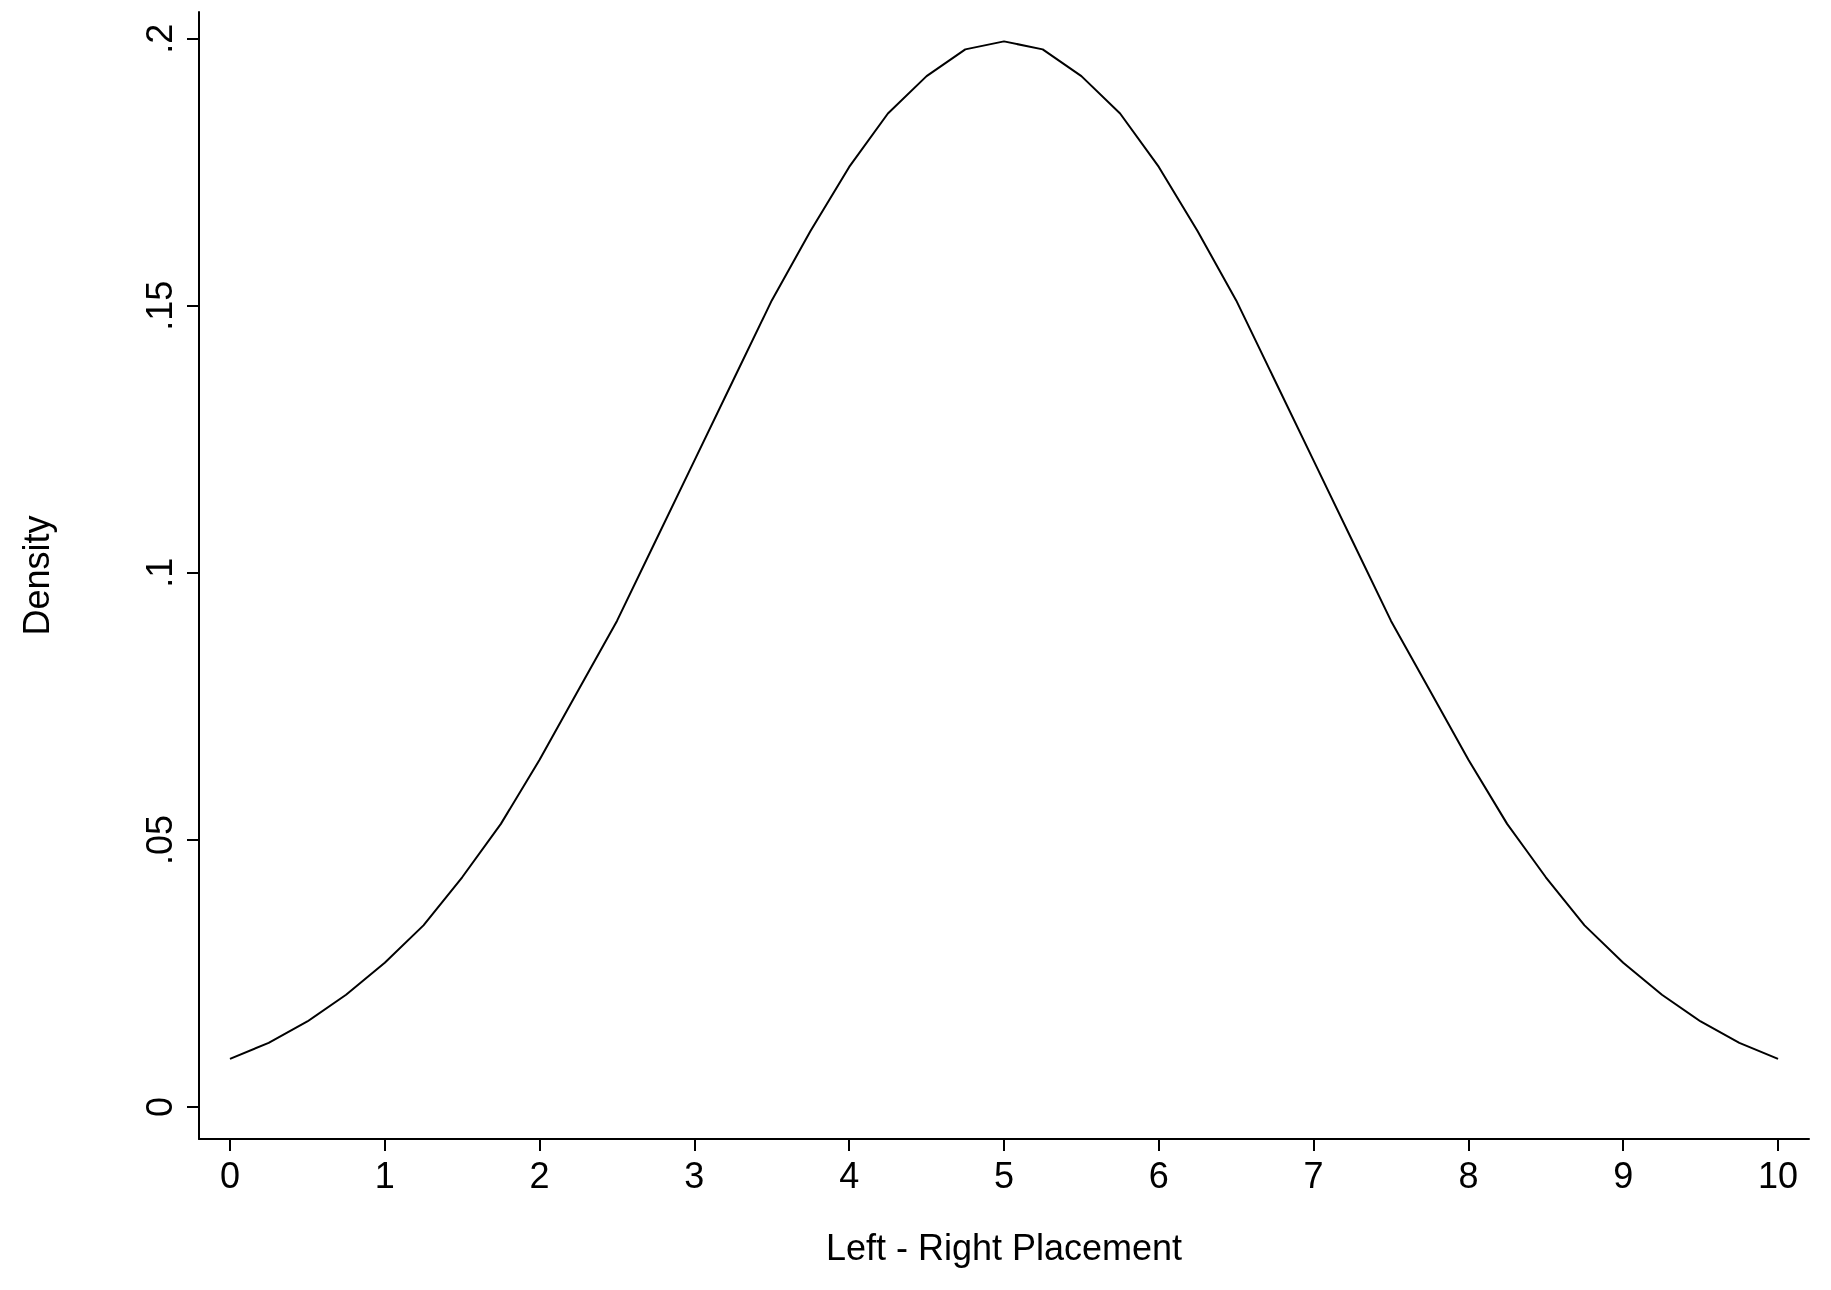 This screenshot has width=1831, height=1290. I want to click on x-tick-label: 2, so click(539, 1175).